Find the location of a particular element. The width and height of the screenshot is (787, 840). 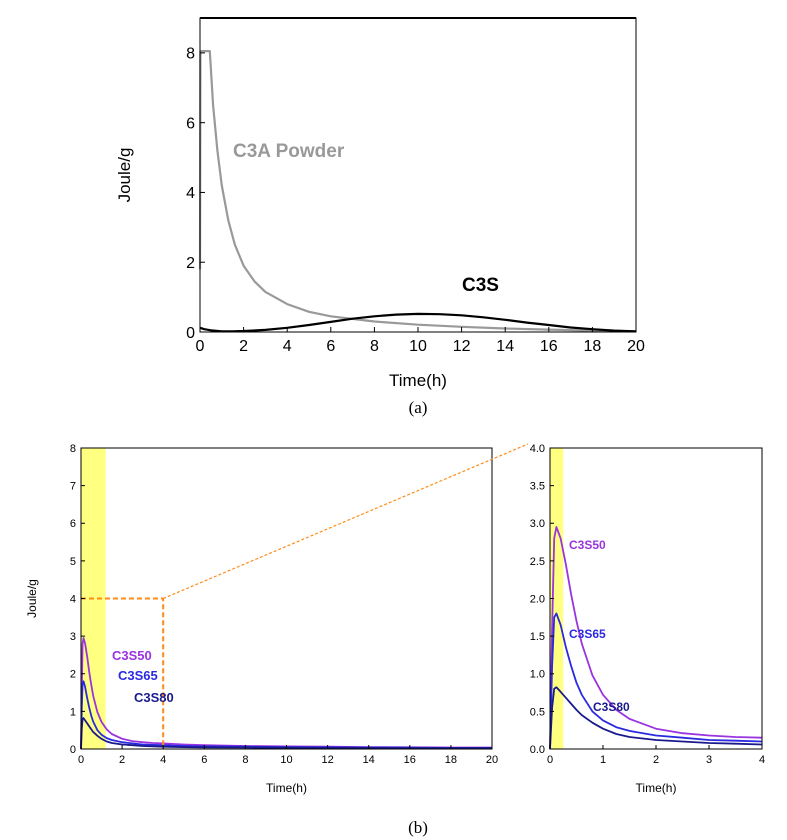

y-tick-label: 1 is located at coordinates (73, 712).